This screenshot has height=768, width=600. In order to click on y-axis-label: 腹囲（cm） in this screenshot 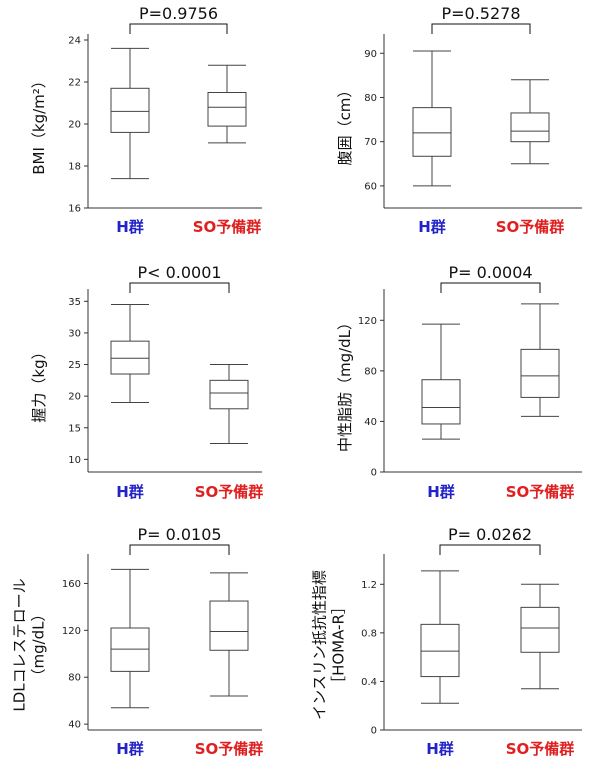, I will do `click(345, 124)`.